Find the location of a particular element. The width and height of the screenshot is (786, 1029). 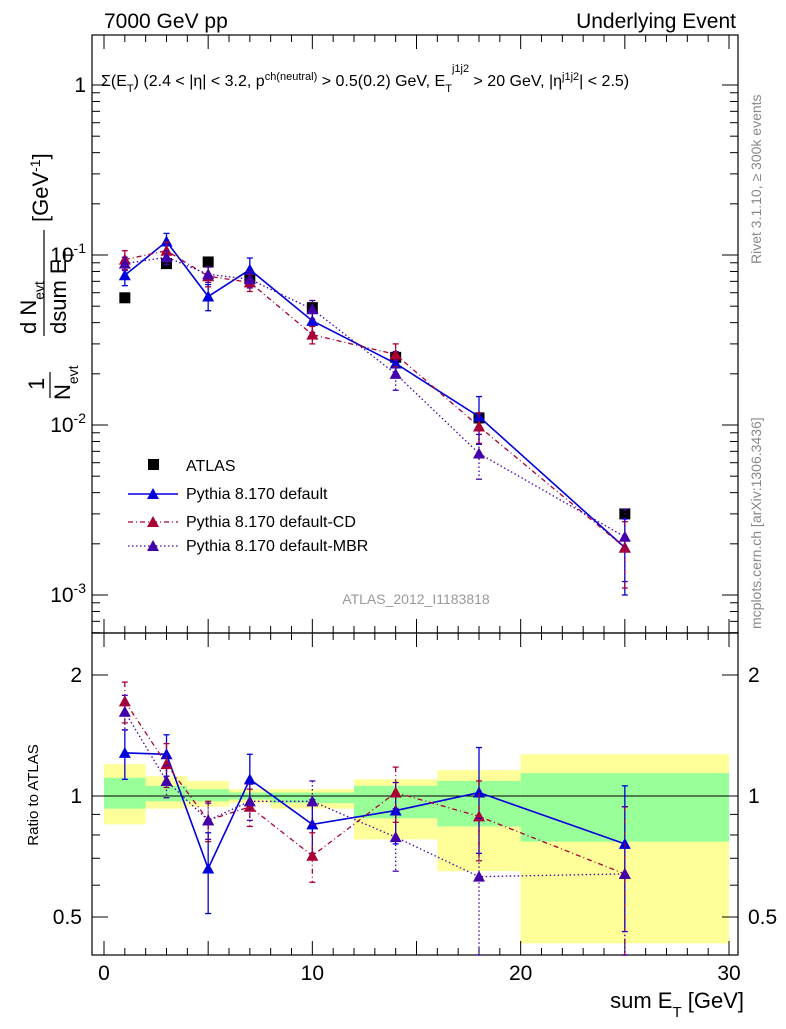

svg-text: d Nevt is located at coordinates (31, 307).